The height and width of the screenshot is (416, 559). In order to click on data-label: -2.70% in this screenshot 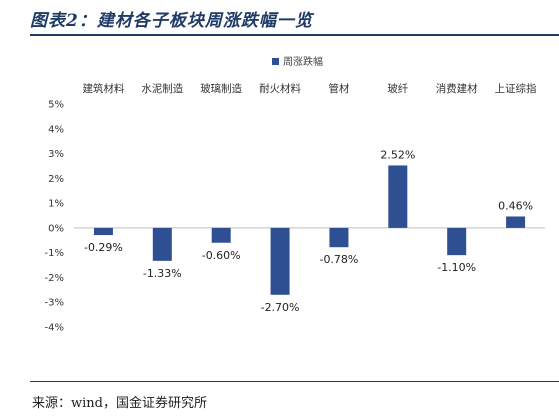, I will do `click(280, 307)`.